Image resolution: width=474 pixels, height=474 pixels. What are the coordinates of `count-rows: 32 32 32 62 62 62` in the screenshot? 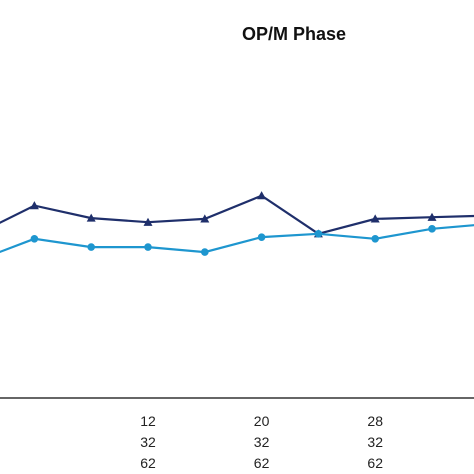 It's located at (261, 452).